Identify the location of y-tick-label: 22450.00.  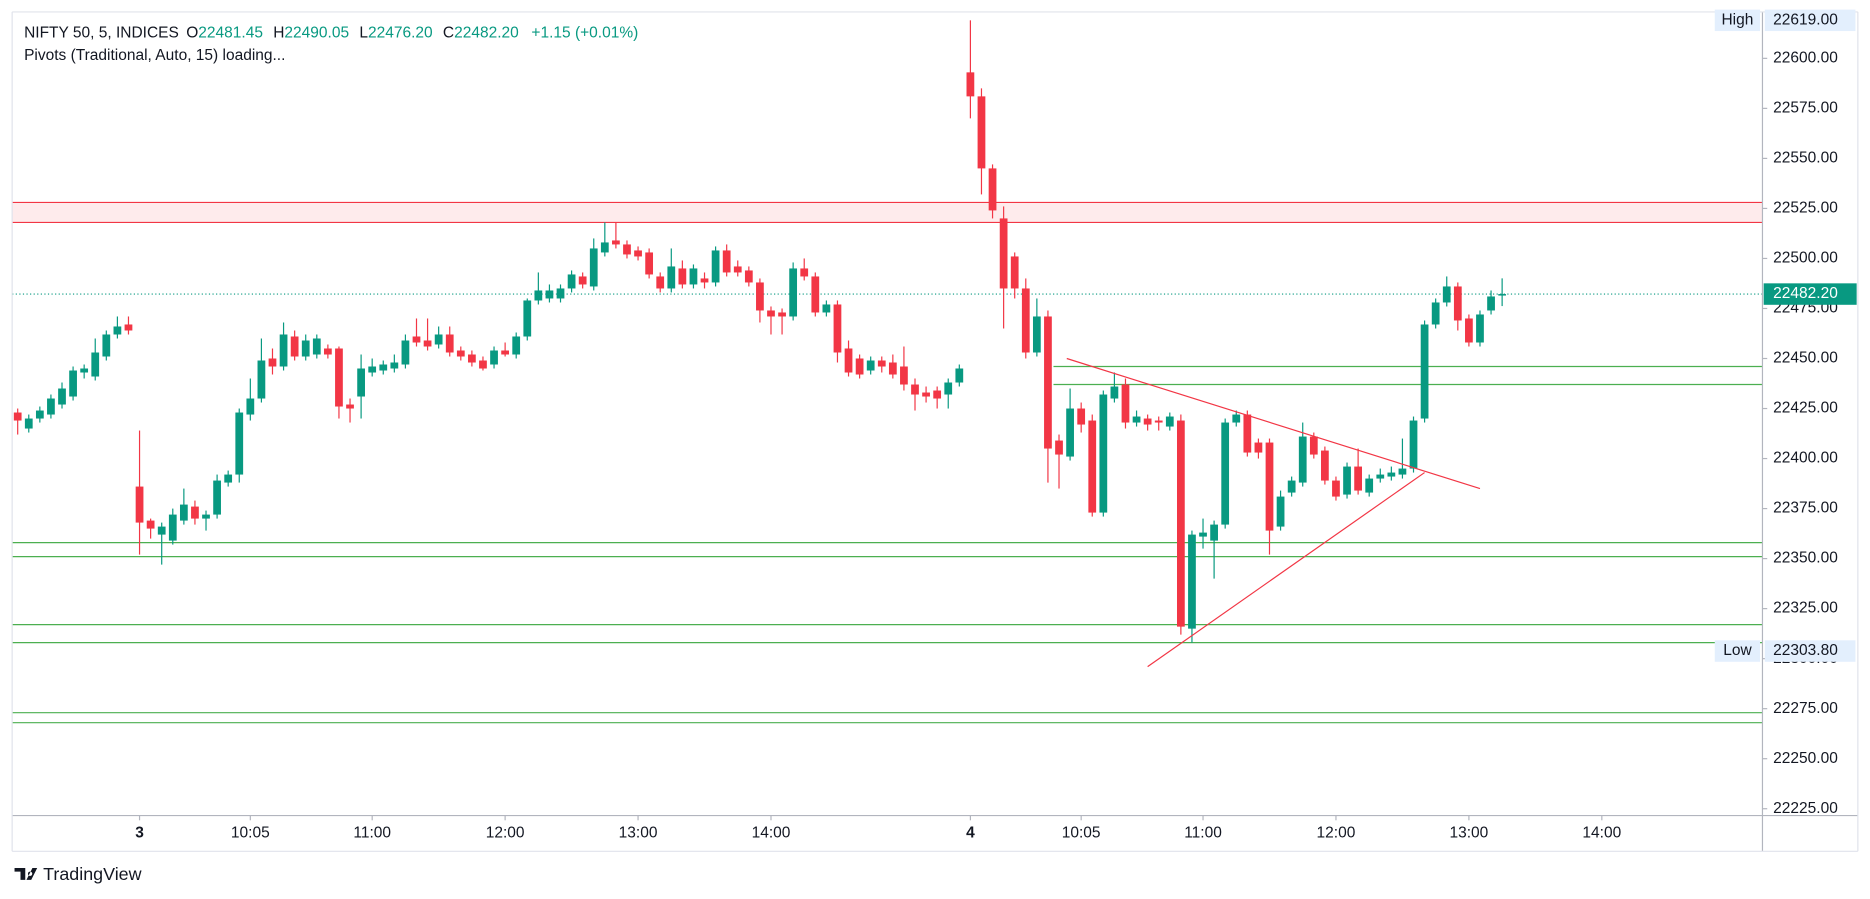
(1805, 358).